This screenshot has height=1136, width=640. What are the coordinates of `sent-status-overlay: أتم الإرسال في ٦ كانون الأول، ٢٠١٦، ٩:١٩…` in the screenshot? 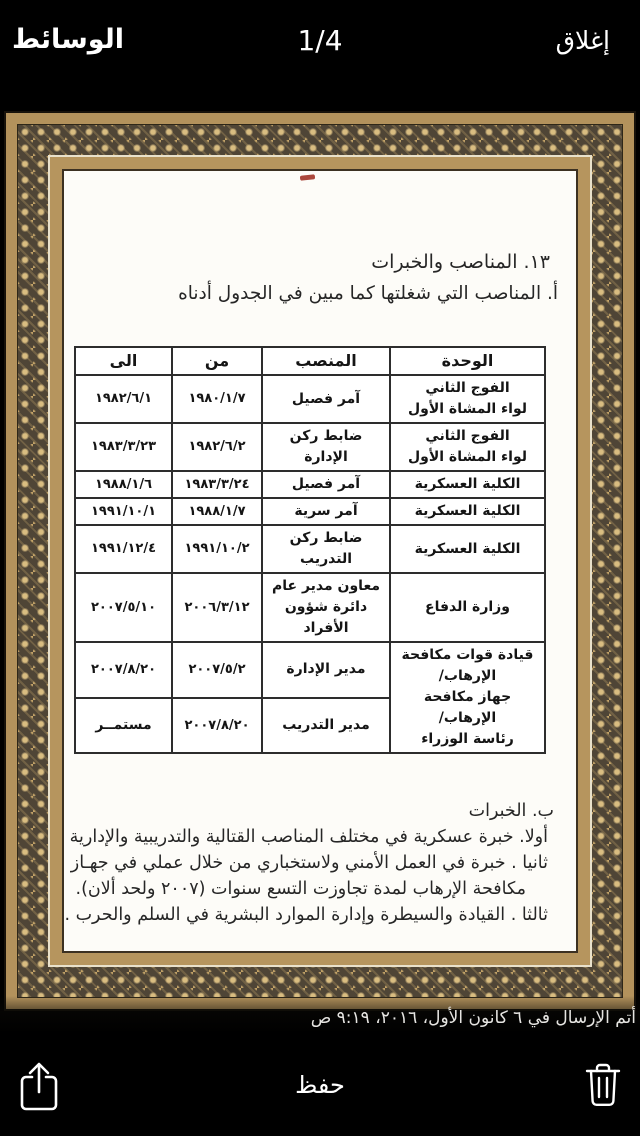 It's located at (320, 1016).